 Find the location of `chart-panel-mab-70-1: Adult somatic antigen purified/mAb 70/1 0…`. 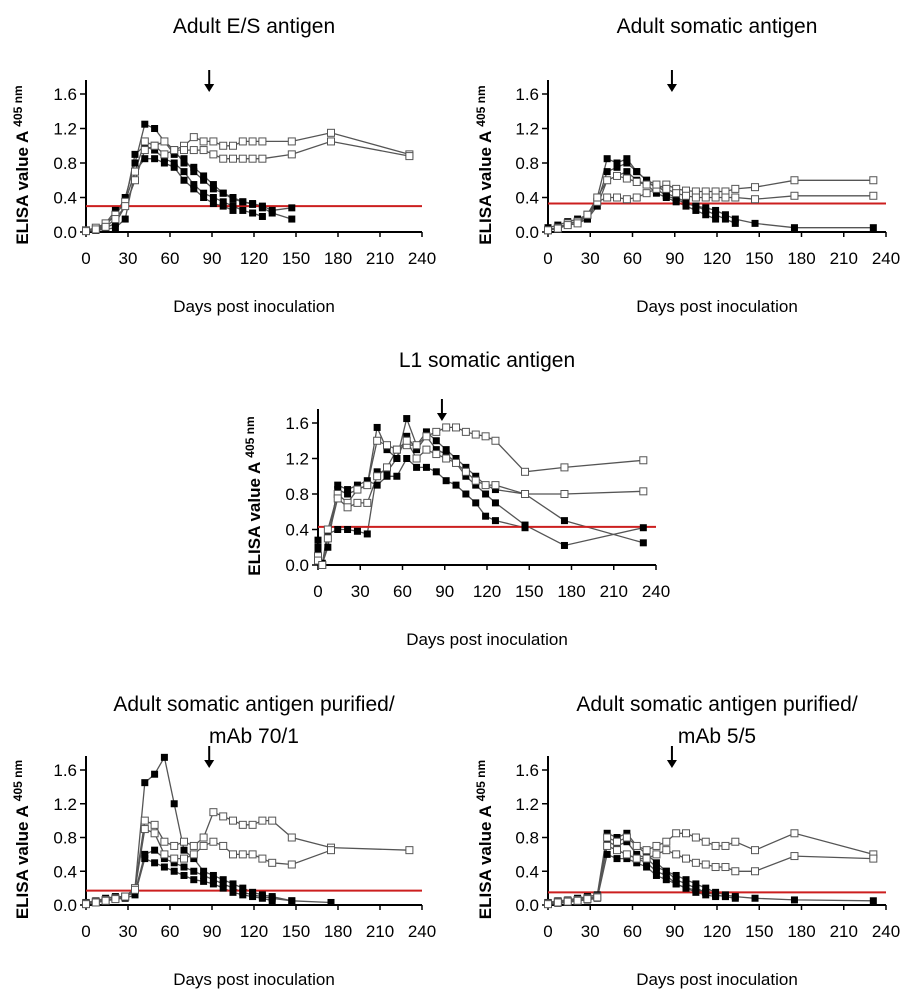

chart-panel-mab-70-1: Adult somatic antigen purified/mAb 70/1 0… is located at coordinates (223, 841).